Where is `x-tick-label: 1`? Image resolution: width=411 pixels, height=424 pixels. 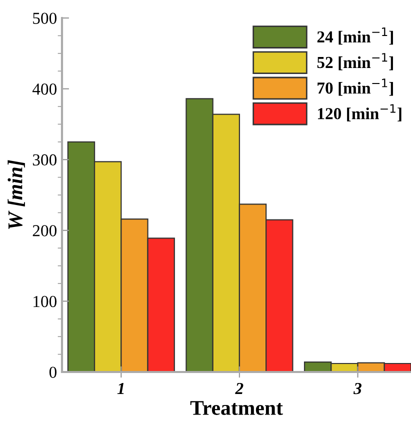 x-tick-label: 1 is located at coordinates (120, 388).